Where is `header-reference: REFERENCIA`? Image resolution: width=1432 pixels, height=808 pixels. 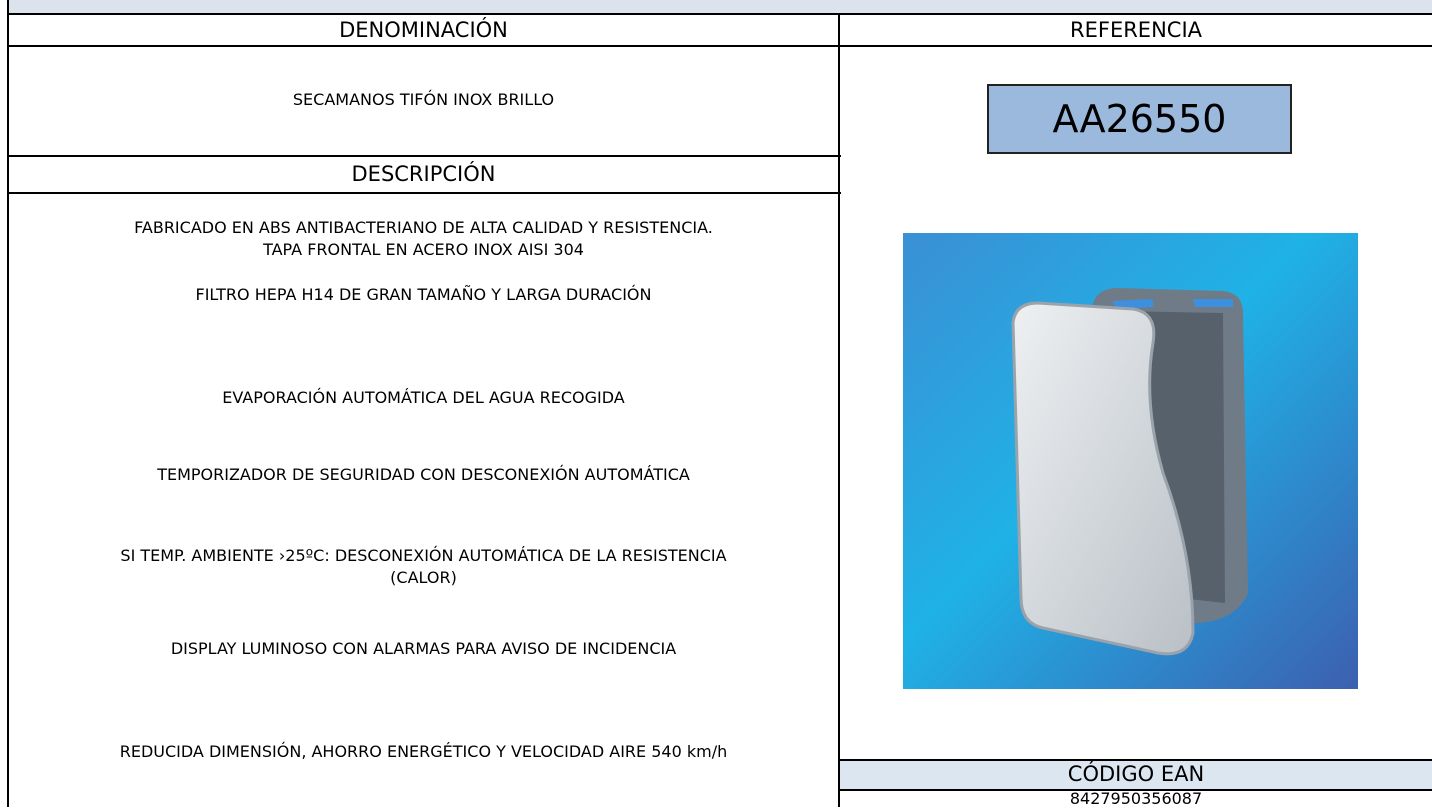
header-reference: REFERENCIA is located at coordinates (1136, 30).